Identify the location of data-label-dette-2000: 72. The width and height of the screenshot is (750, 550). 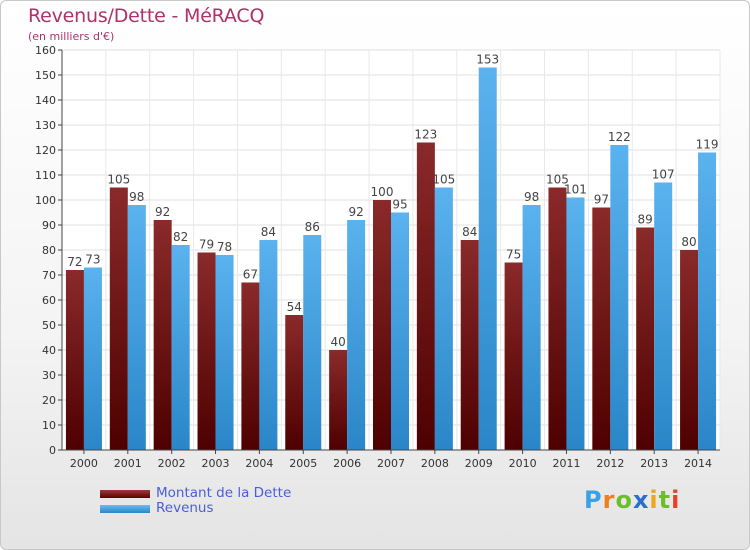
(74, 262).